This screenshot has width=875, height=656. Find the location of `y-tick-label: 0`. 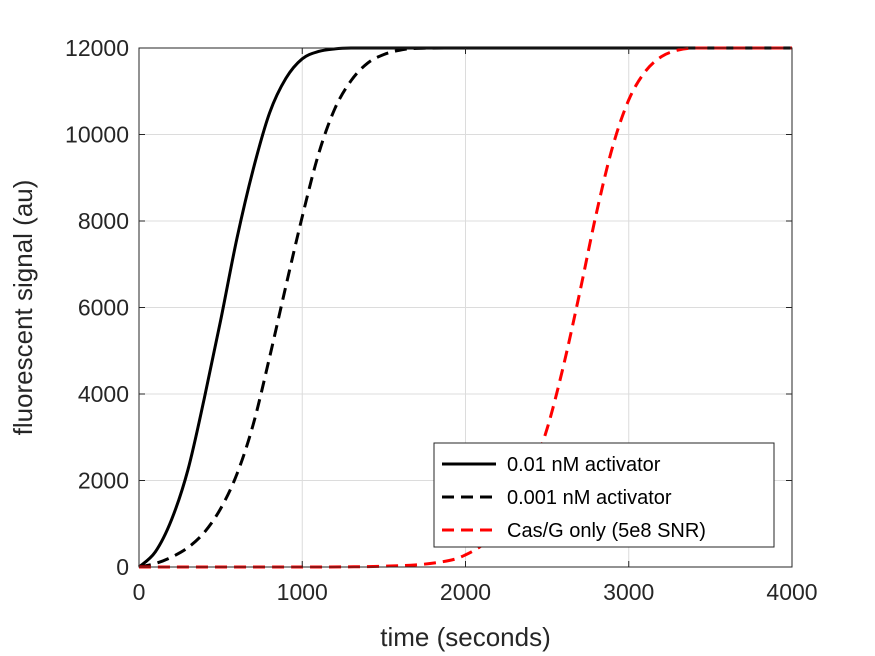

y-tick-label: 0 is located at coordinates (122, 567).